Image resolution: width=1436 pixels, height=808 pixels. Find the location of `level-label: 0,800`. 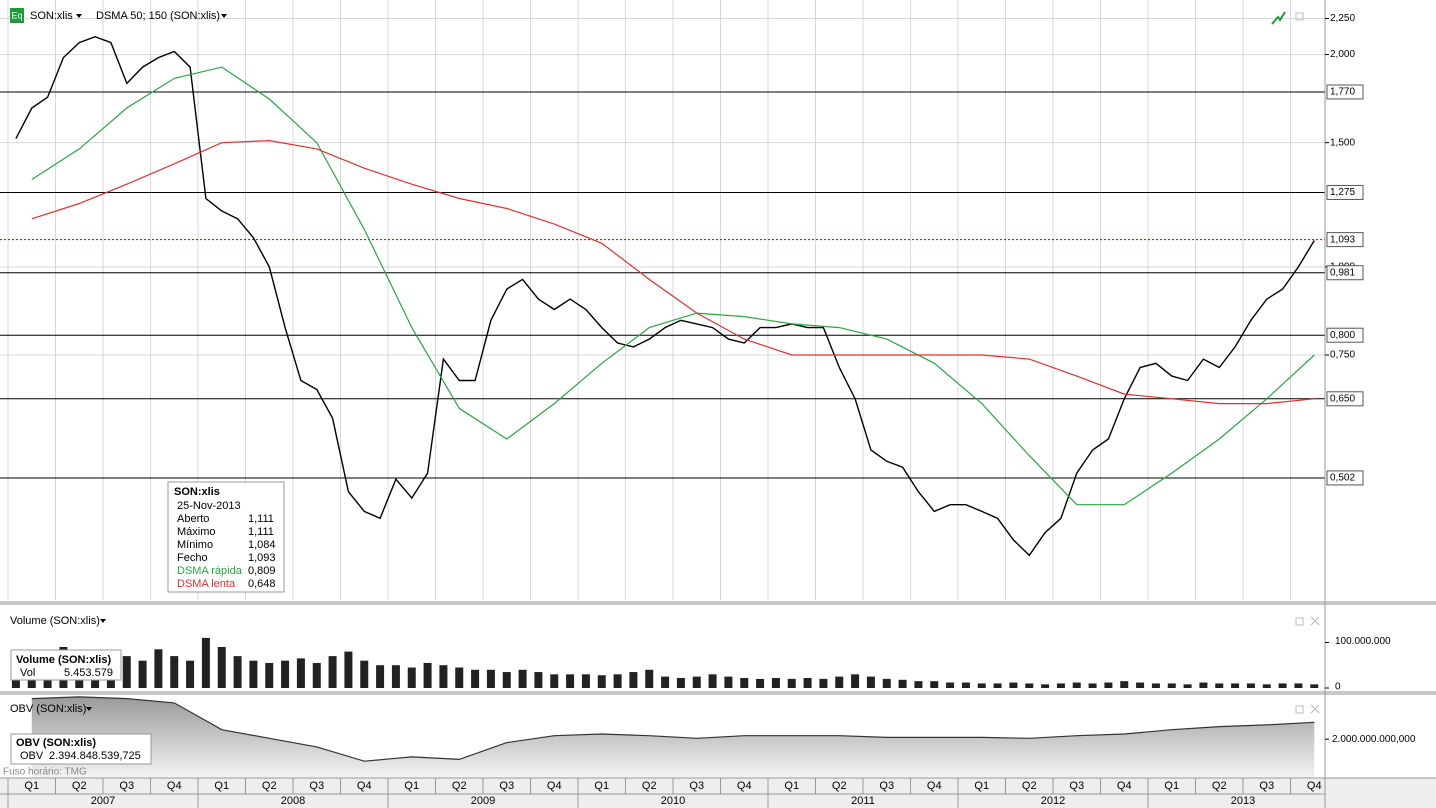

level-label: 0,800 is located at coordinates (1342, 335).